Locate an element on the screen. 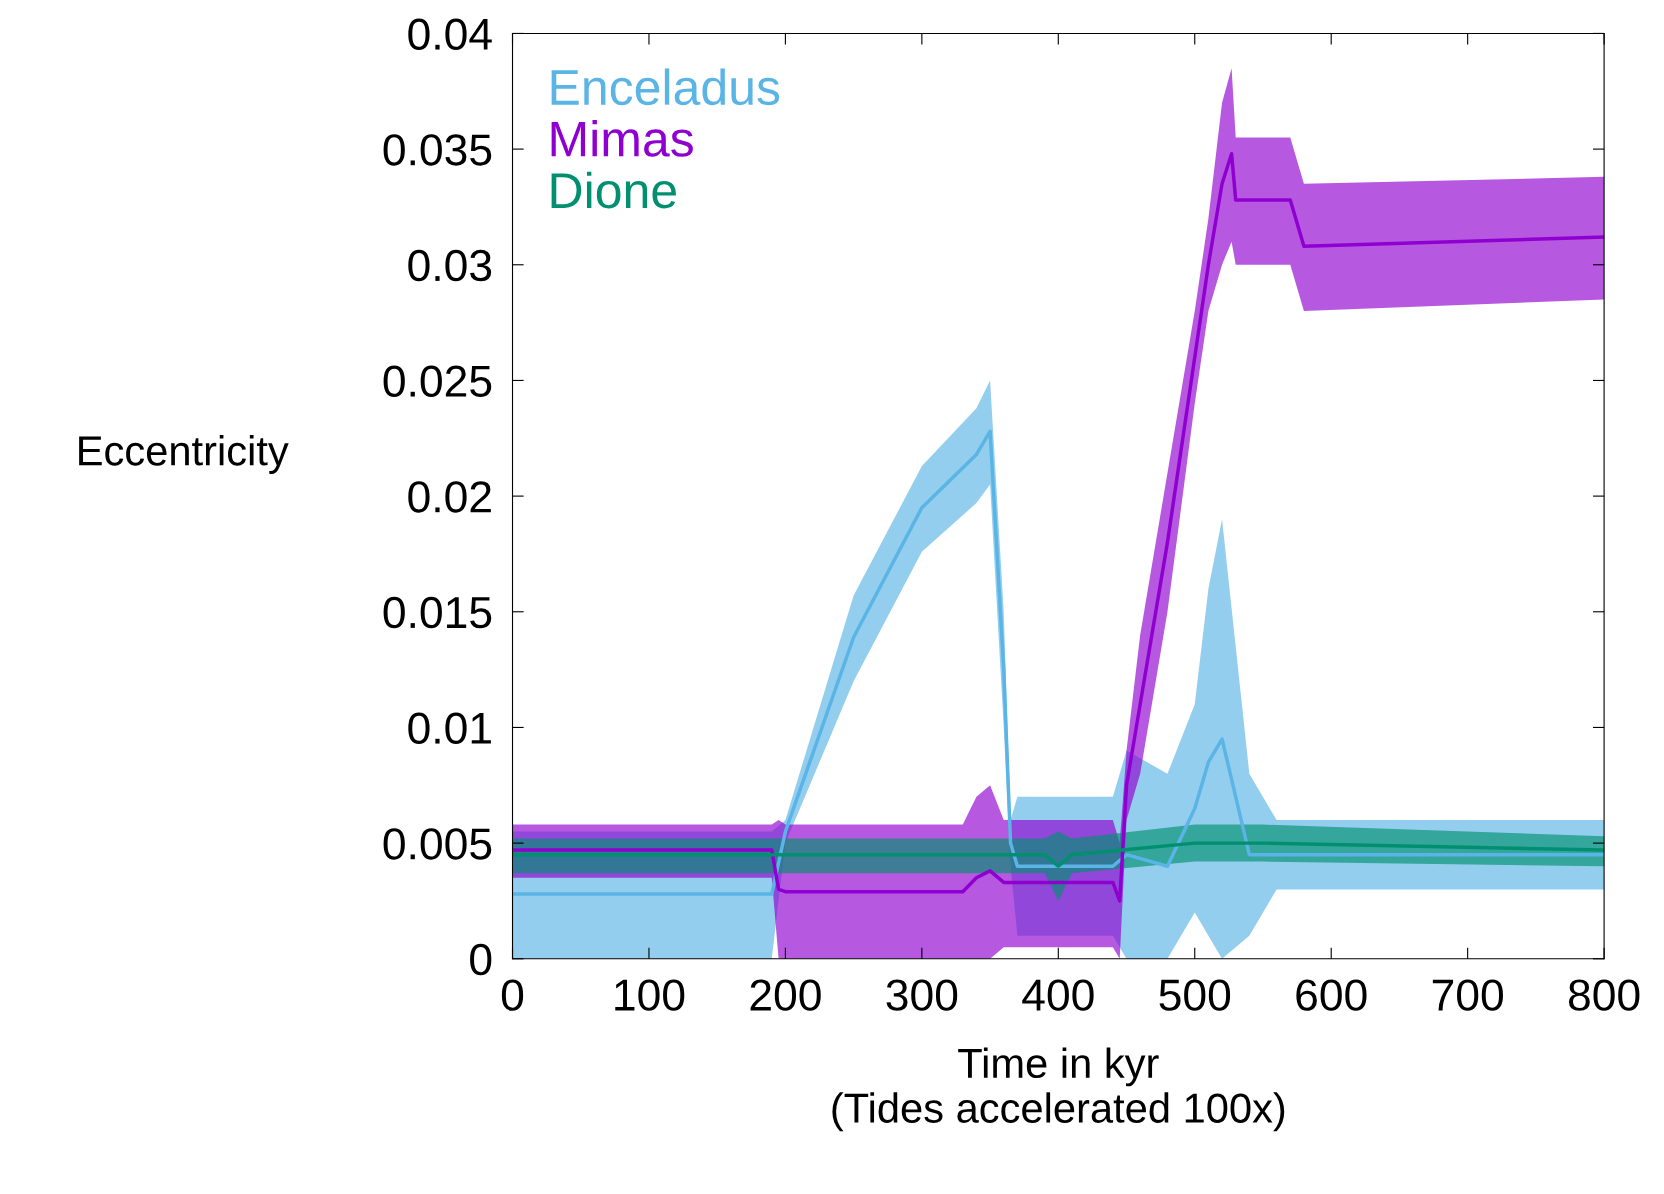 Image resolution: width=1664 pixels, height=1194 pixels. y-tick-label: 0.04 is located at coordinates (450, 34).